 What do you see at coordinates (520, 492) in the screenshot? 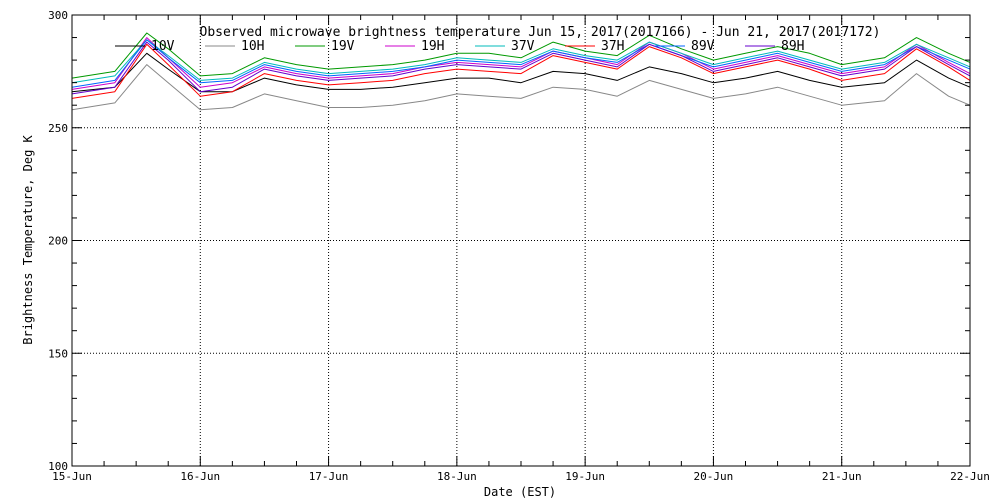
I see `x-axis-label: Date (EST)` at bounding box center [520, 492].